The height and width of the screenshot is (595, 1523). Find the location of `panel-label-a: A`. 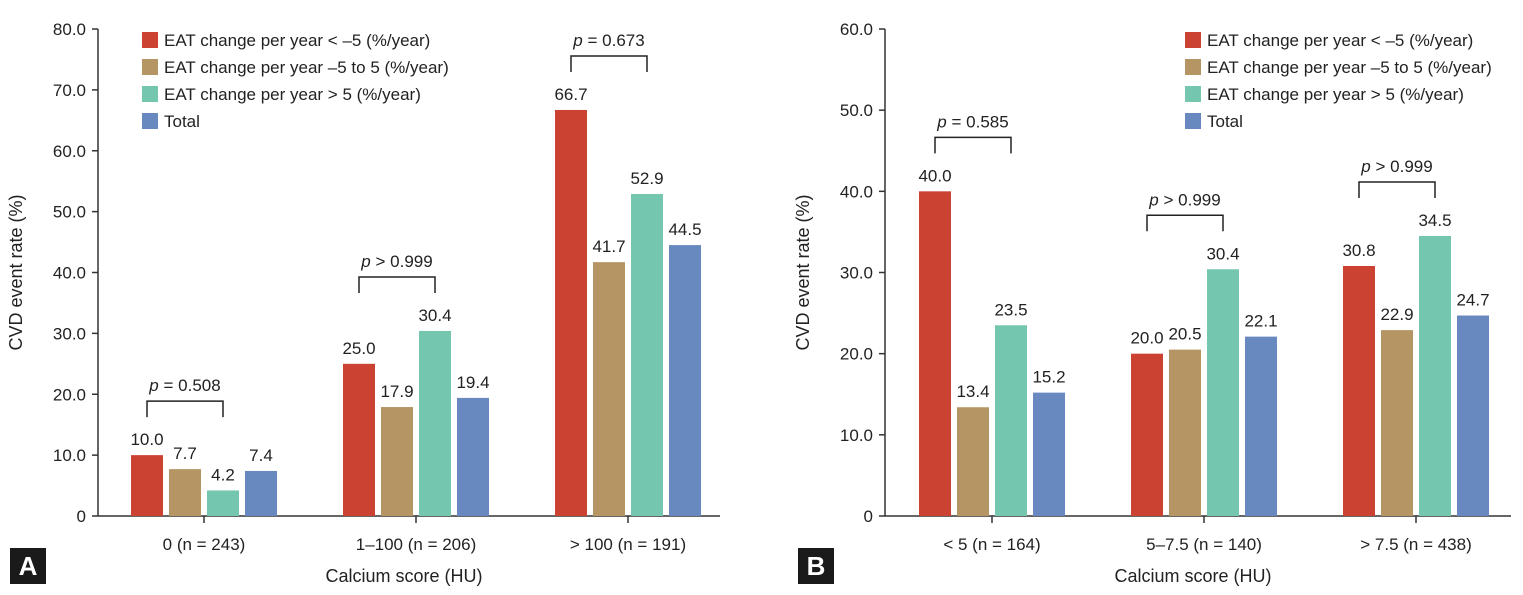

panel-label-a: A is located at coordinates (28, 566).